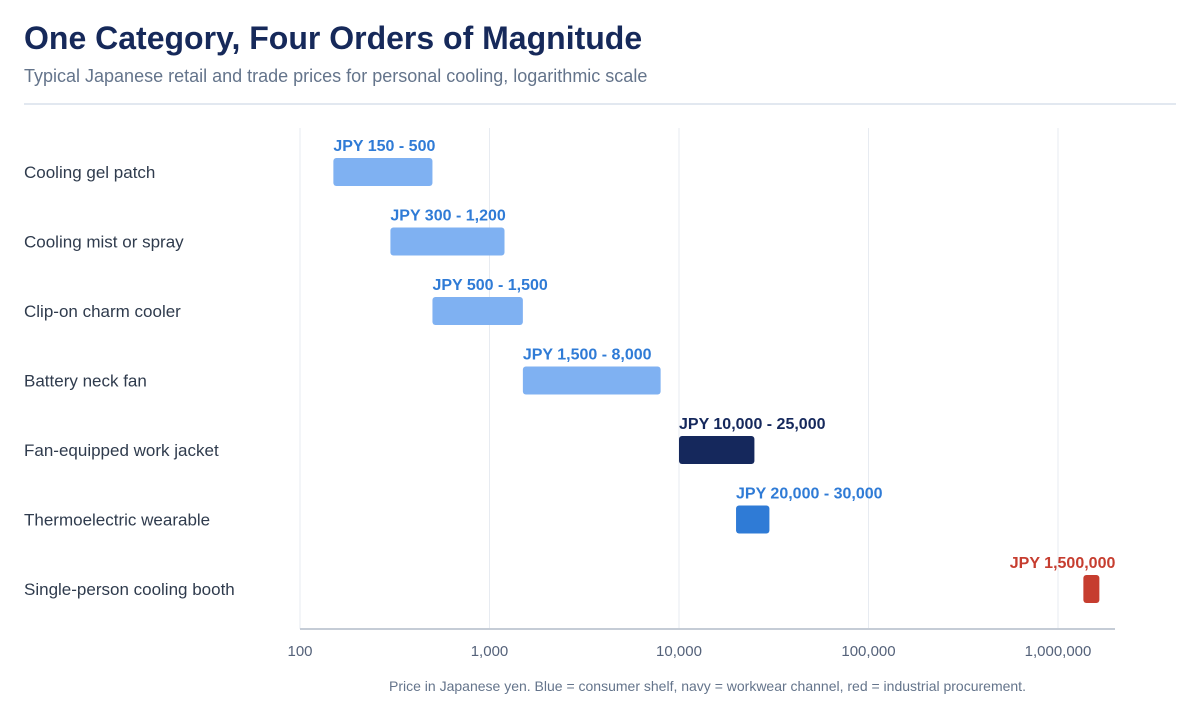  I want to click on x-tick-label: 1,000,000, so click(1058, 651).